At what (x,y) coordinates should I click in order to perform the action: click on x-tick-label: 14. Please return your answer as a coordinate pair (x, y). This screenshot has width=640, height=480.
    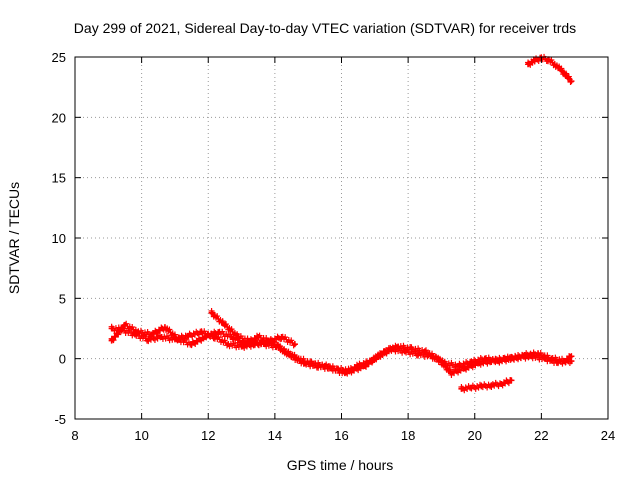
    Looking at the image, I should click on (275, 435).